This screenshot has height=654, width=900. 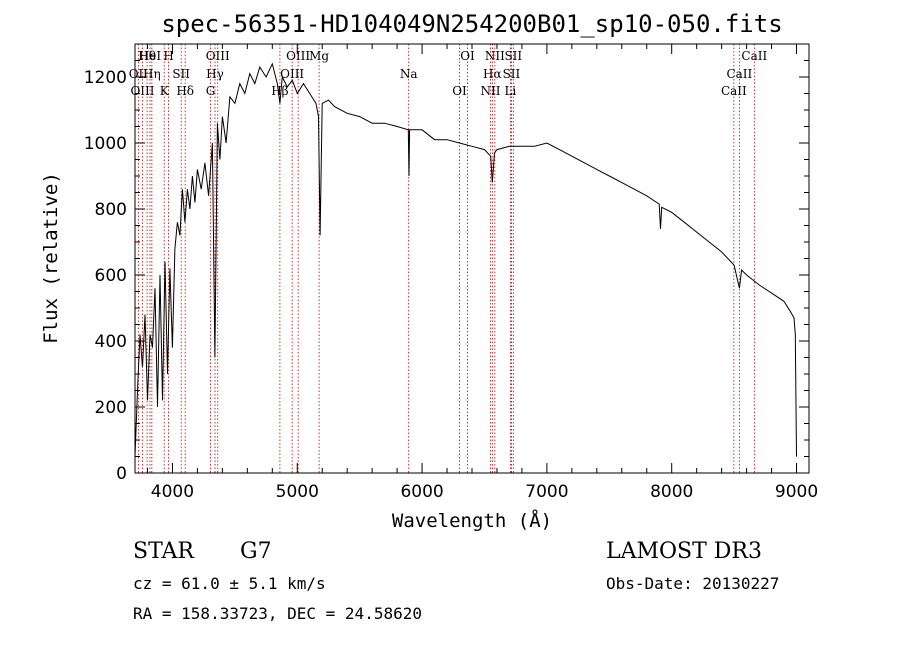 What do you see at coordinates (111, 342) in the screenshot?
I see `y-tick-label: 400` at bounding box center [111, 342].